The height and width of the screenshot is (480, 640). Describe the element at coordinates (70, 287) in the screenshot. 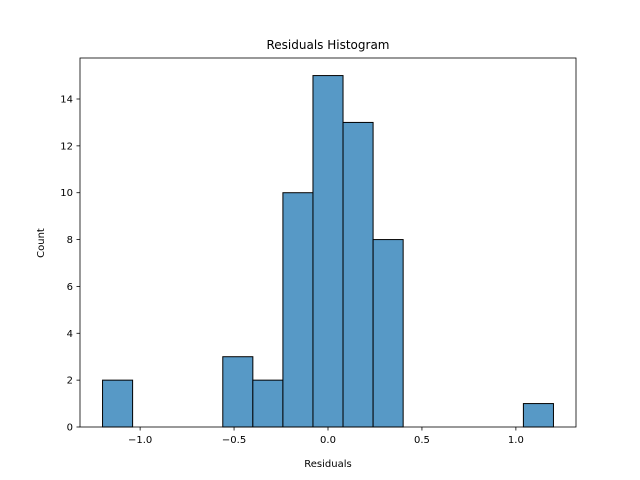

I see `y-tick-label: 6` at that location.